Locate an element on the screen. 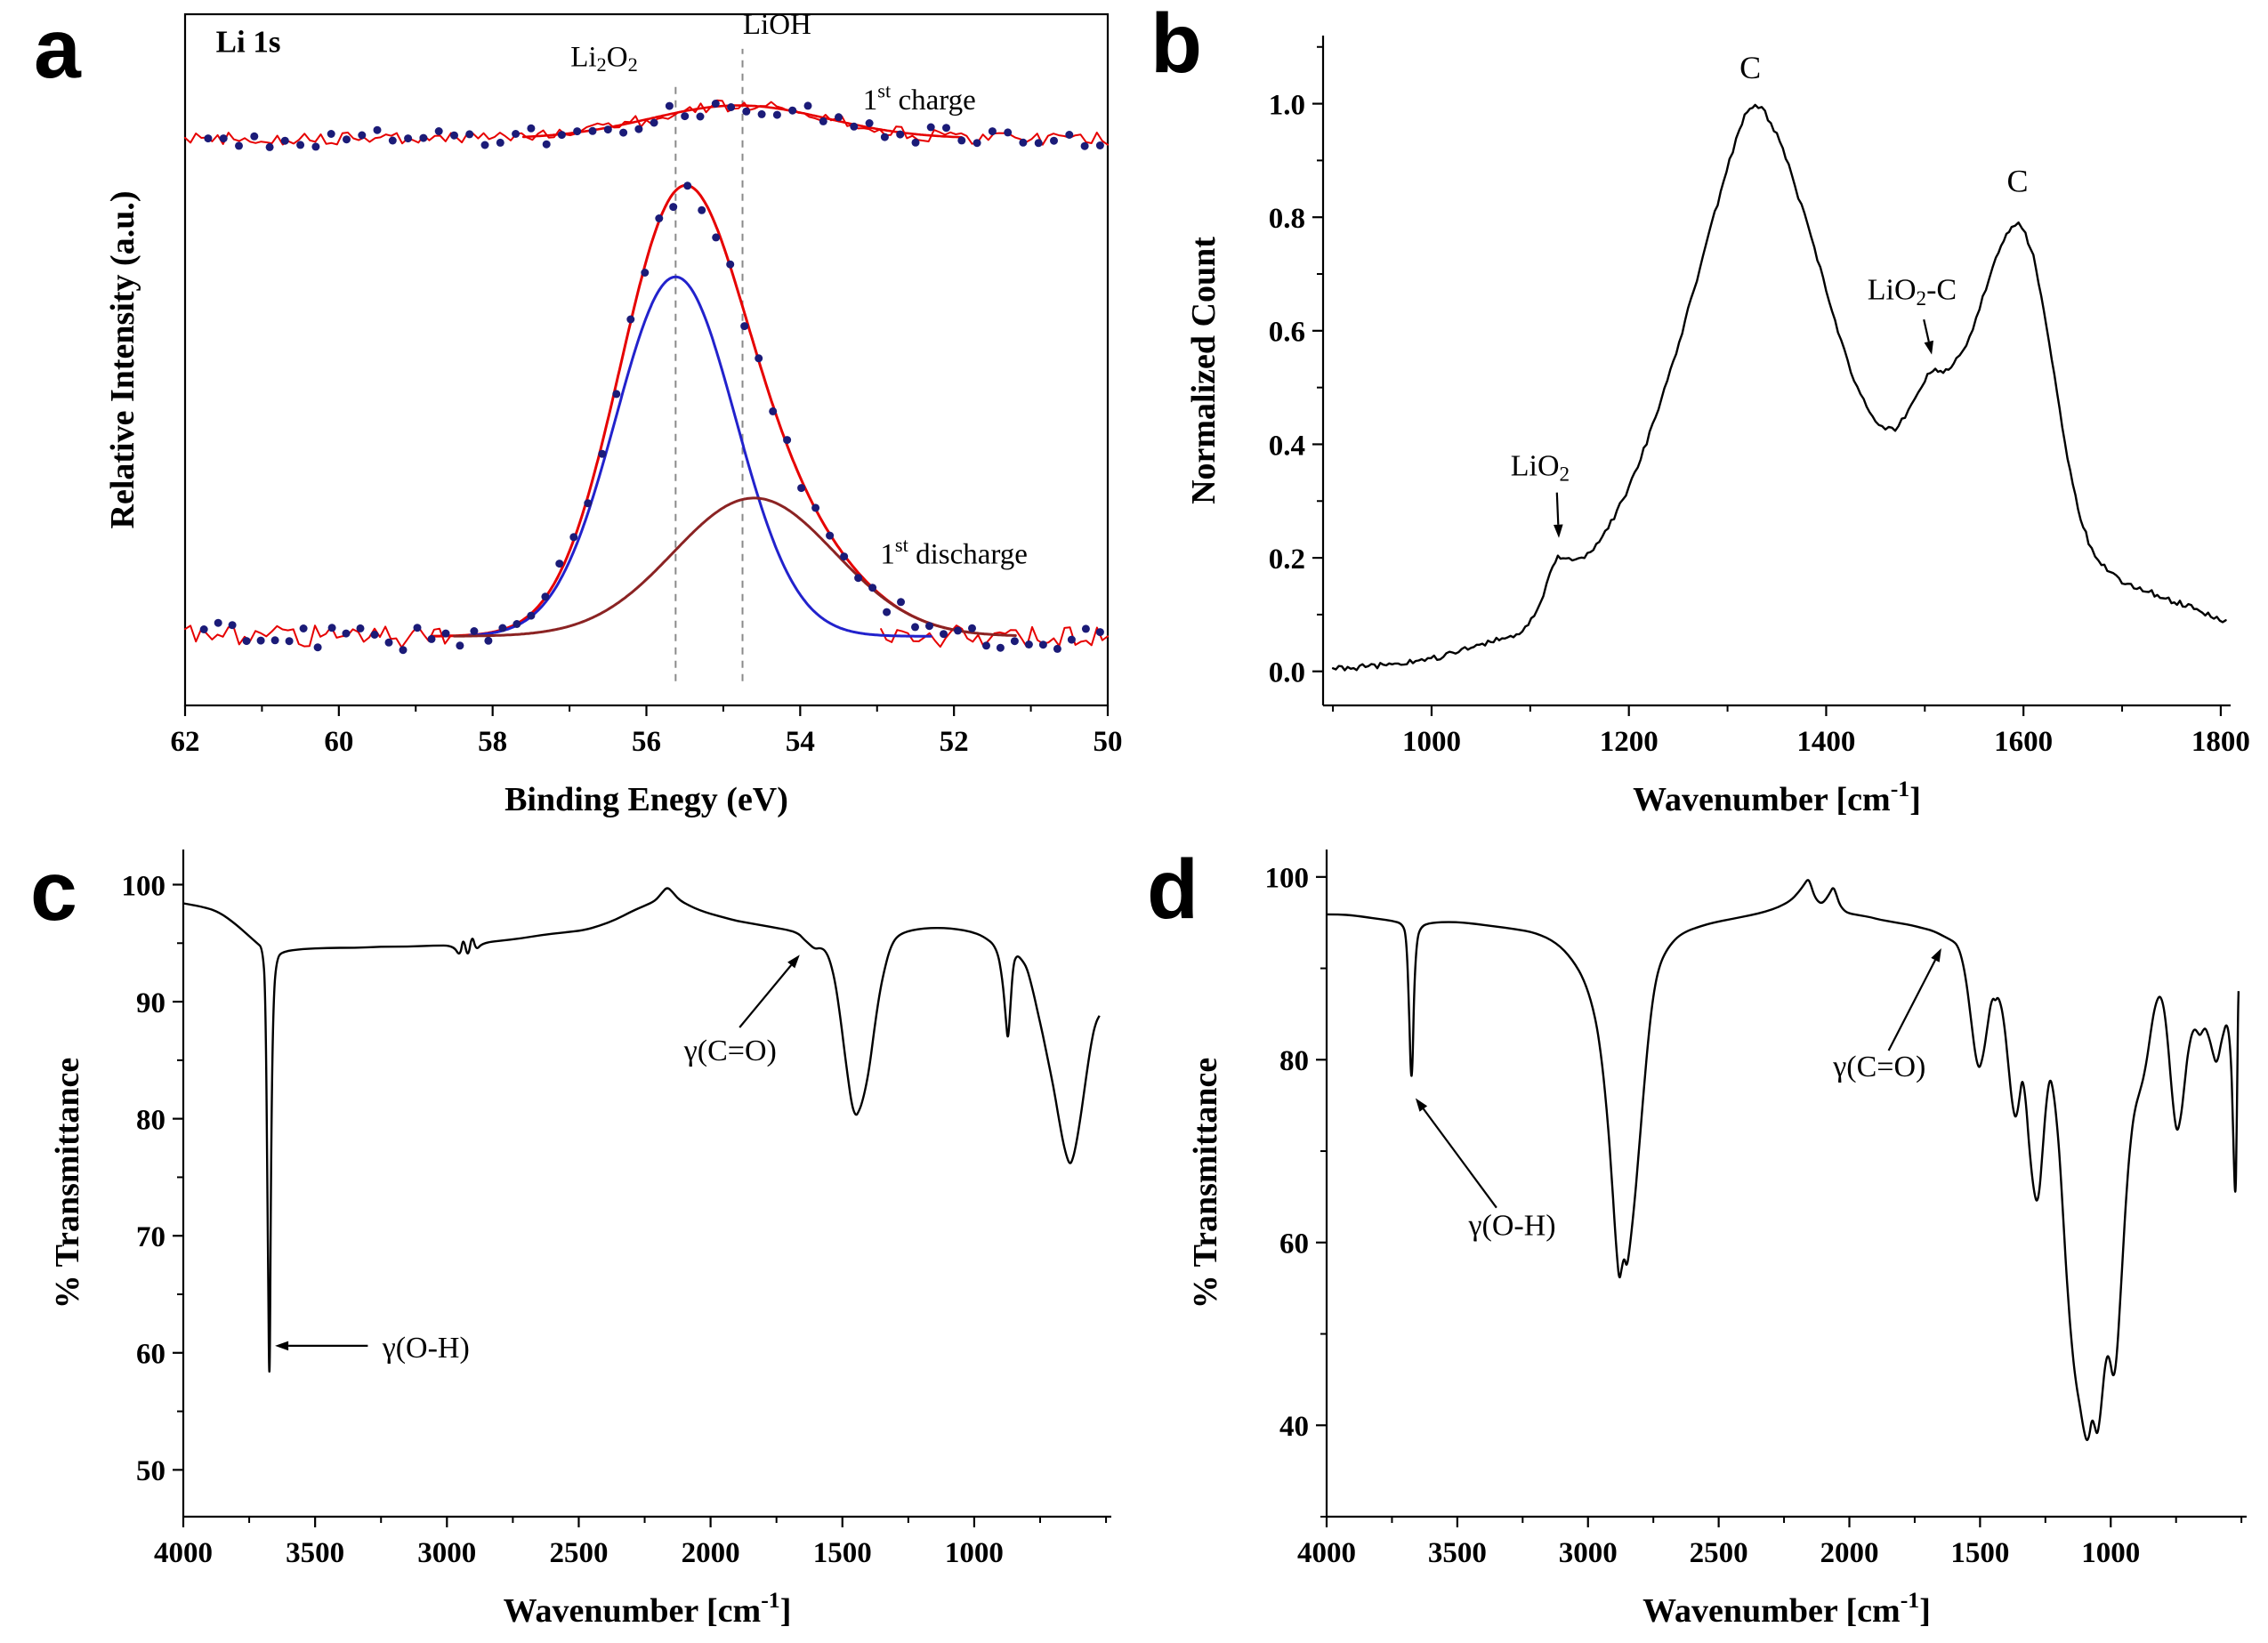 This screenshot has height=1643, width=2268. svg-text: 58 is located at coordinates (492, 742).